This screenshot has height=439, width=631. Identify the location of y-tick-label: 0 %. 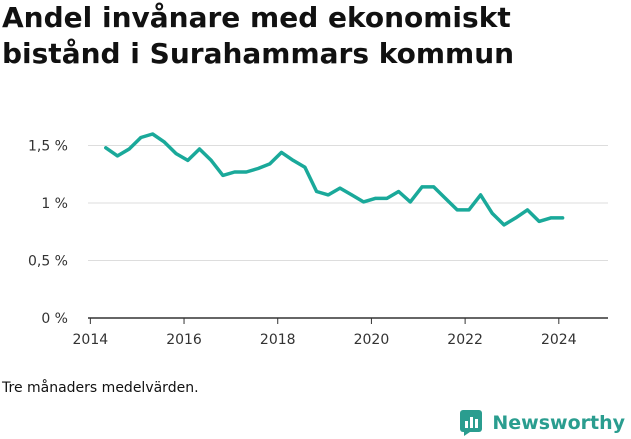
(54, 319).